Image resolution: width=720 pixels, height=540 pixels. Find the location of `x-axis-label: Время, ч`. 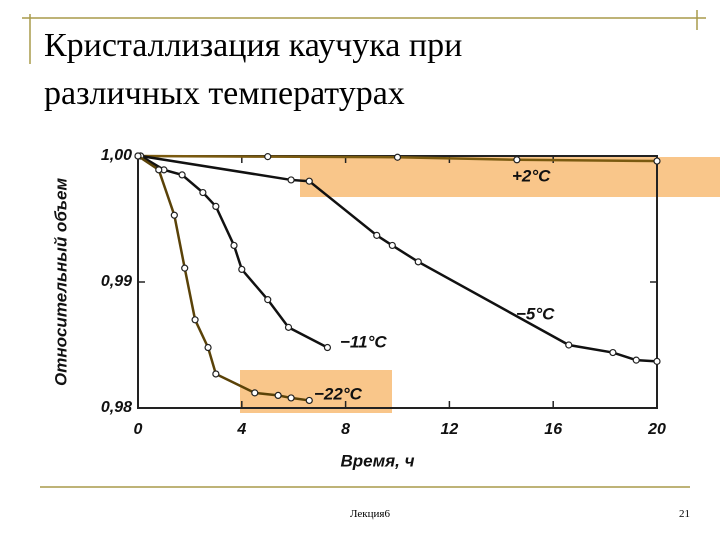

x-axis-label: Время, ч is located at coordinates (377, 460).